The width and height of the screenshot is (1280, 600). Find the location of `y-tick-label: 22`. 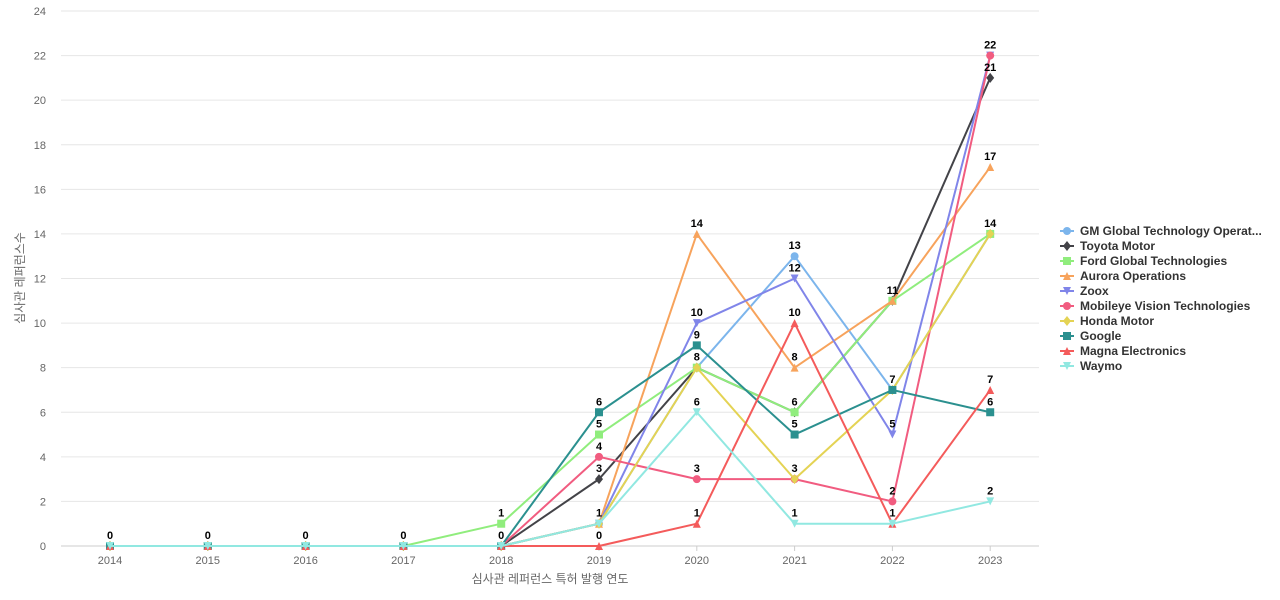

y-tick-label: 22 is located at coordinates (40, 57).